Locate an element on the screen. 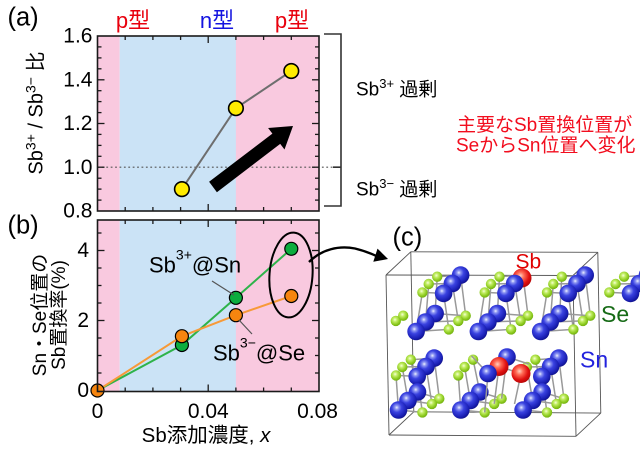  svg-text: 1.6 is located at coordinates (77, 36).